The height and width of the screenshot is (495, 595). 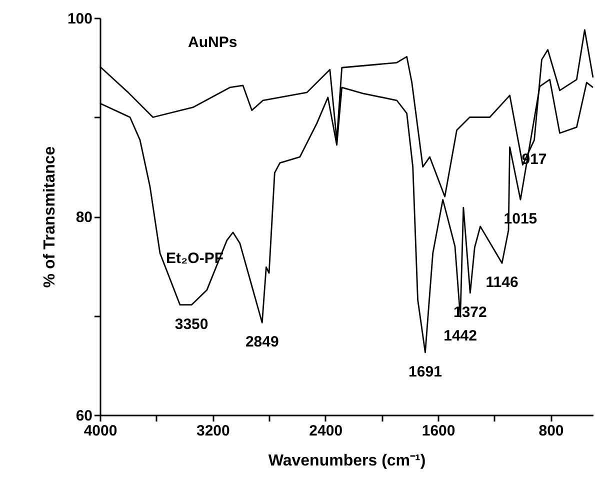 I want to click on annotation: 2849, so click(x=262, y=342).